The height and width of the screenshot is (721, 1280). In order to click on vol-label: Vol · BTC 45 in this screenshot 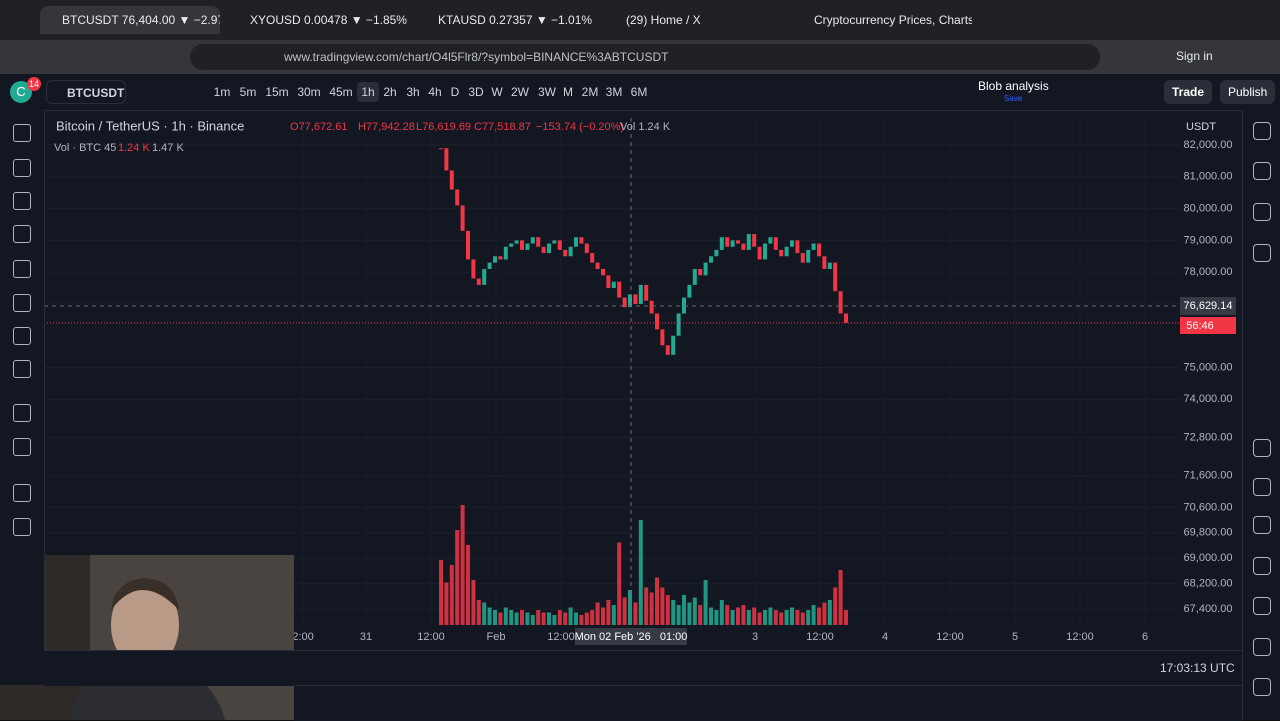, I will do `click(85, 148)`.